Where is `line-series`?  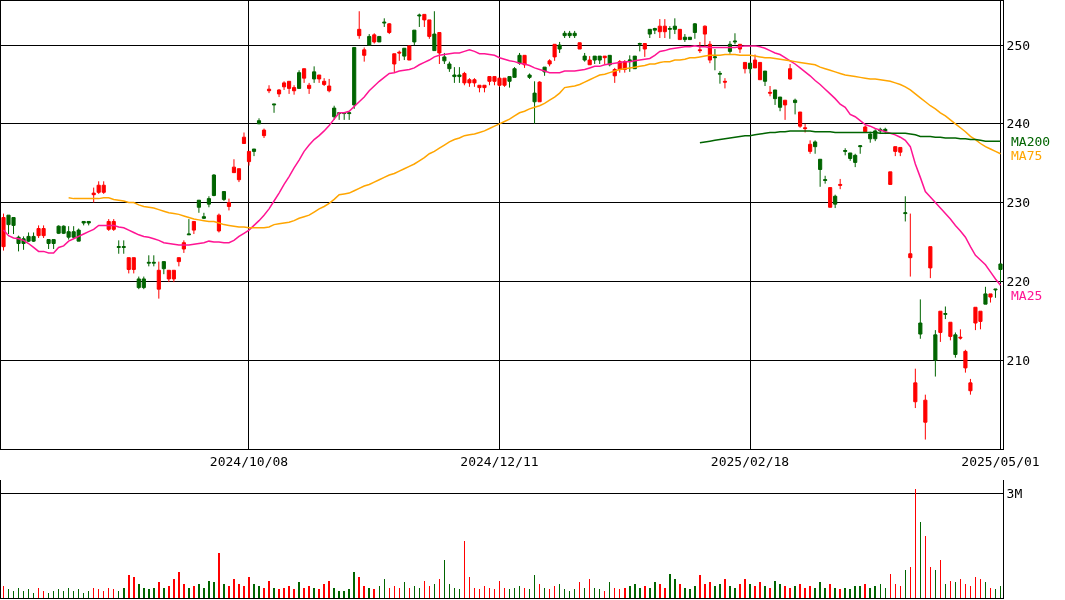
line-series is located at coordinates (850, 137).